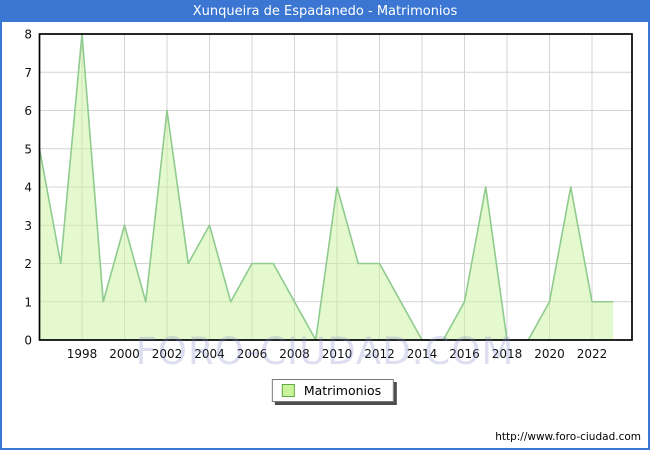  What do you see at coordinates (337, 354) in the screenshot?
I see `x-tick-label: 2010` at bounding box center [337, 354].